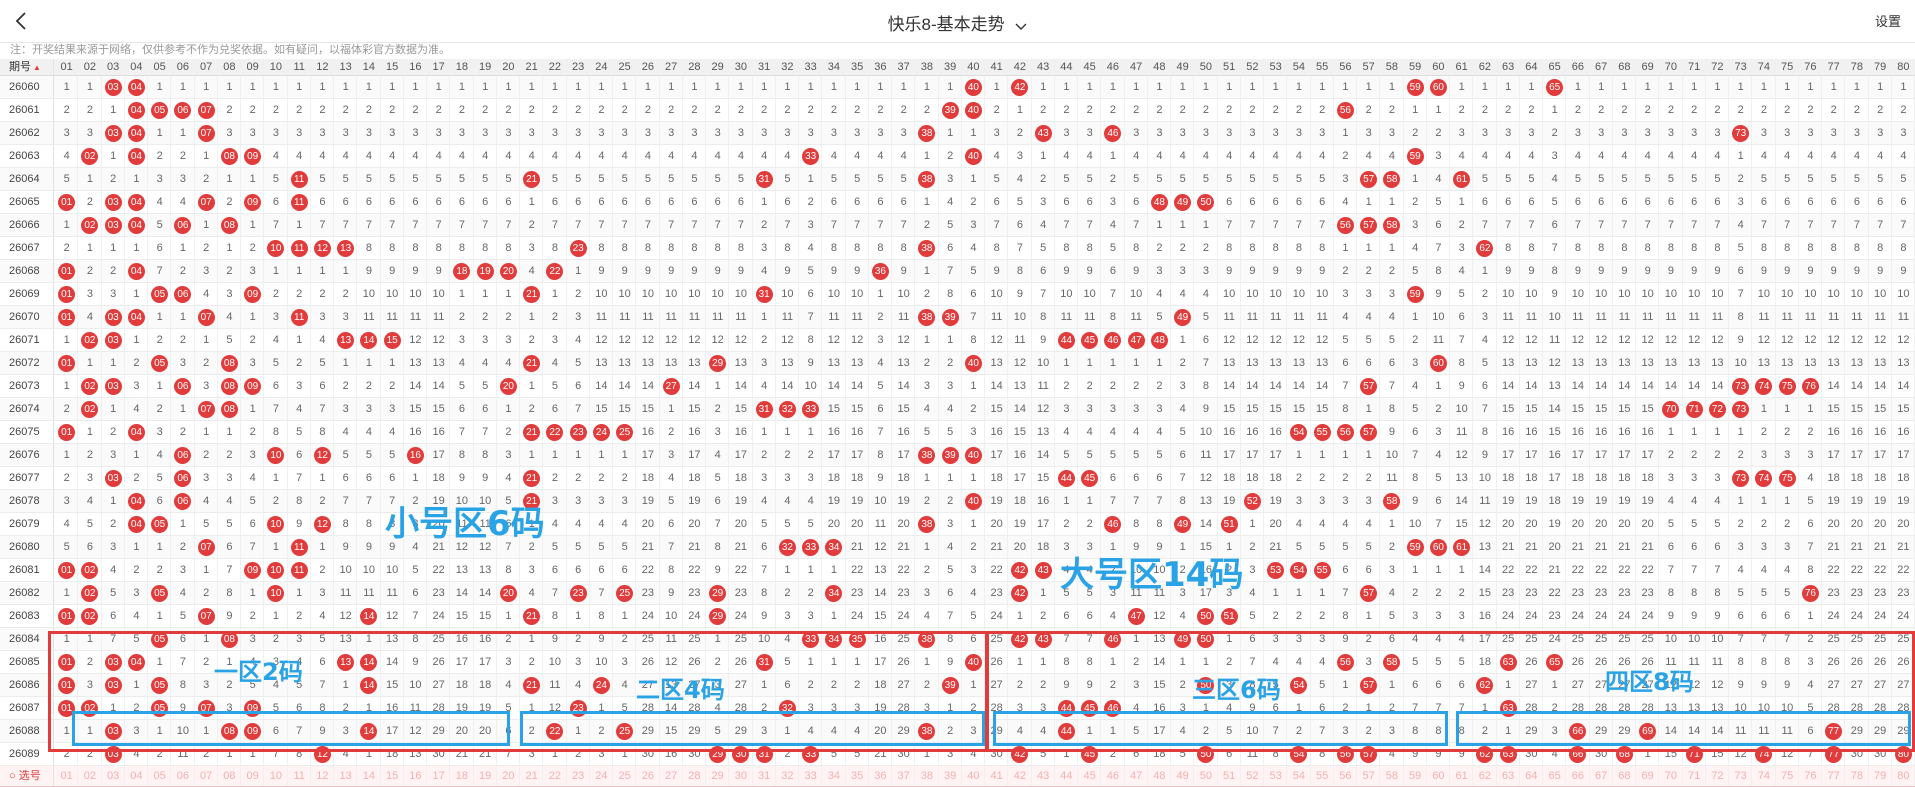 Image resolution: width=1915 pixels, height=787 pixels. I want to click on select-number-button: 49, so click(1183, 776).